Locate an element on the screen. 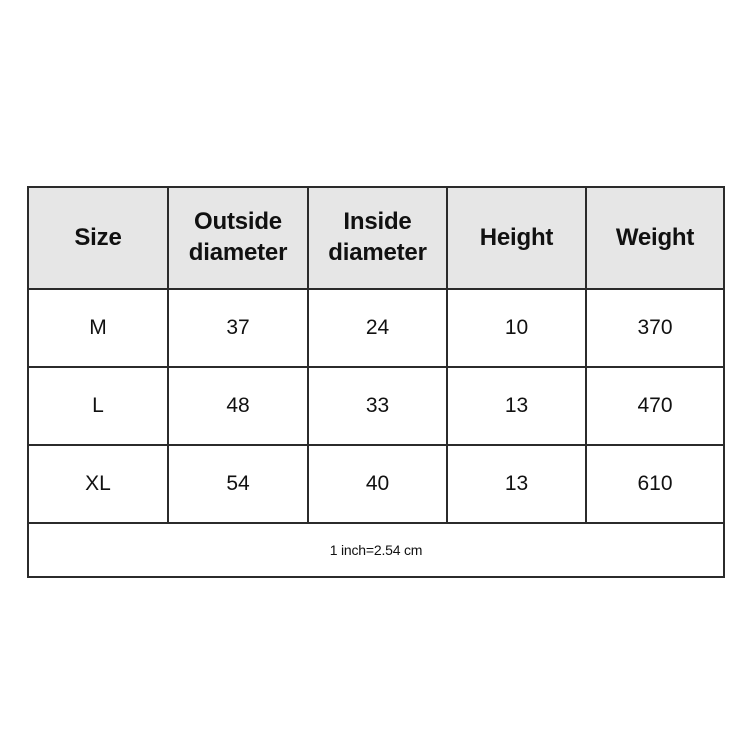 The image size is (750, 750). column-header-inside-diameter-line-1: Inside is located at coordinates (377, 222).